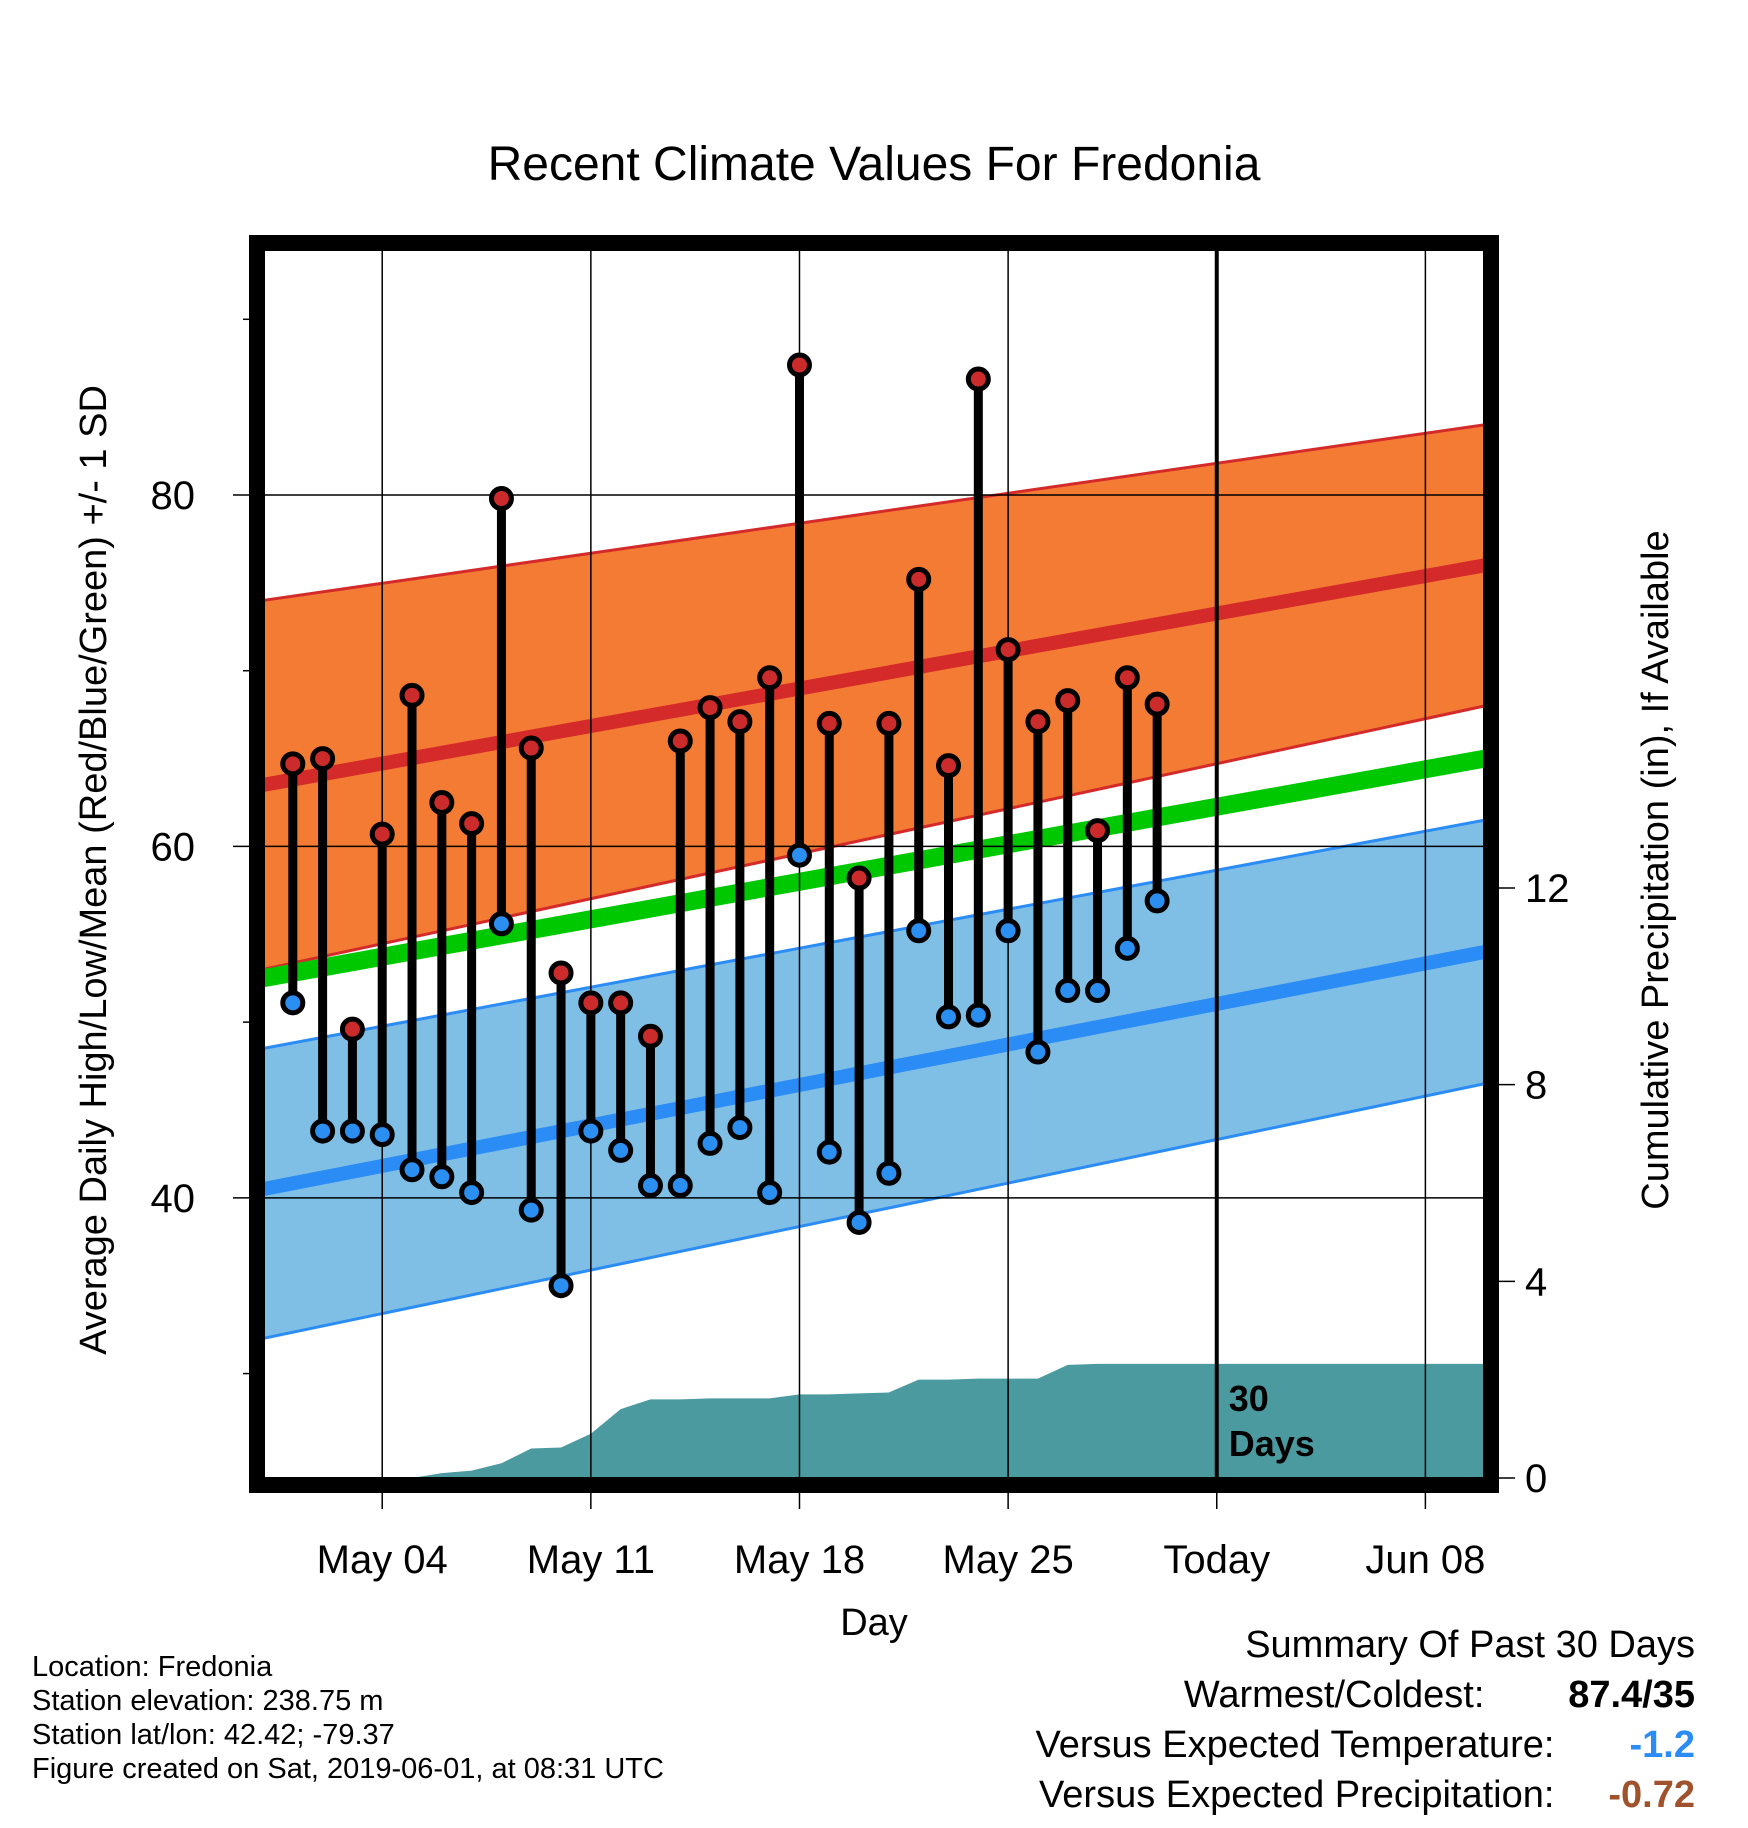 The height and width of the screenshot is (1828, 1748). I want to click on y2-tick-label: 0, so click(1536, 1479).